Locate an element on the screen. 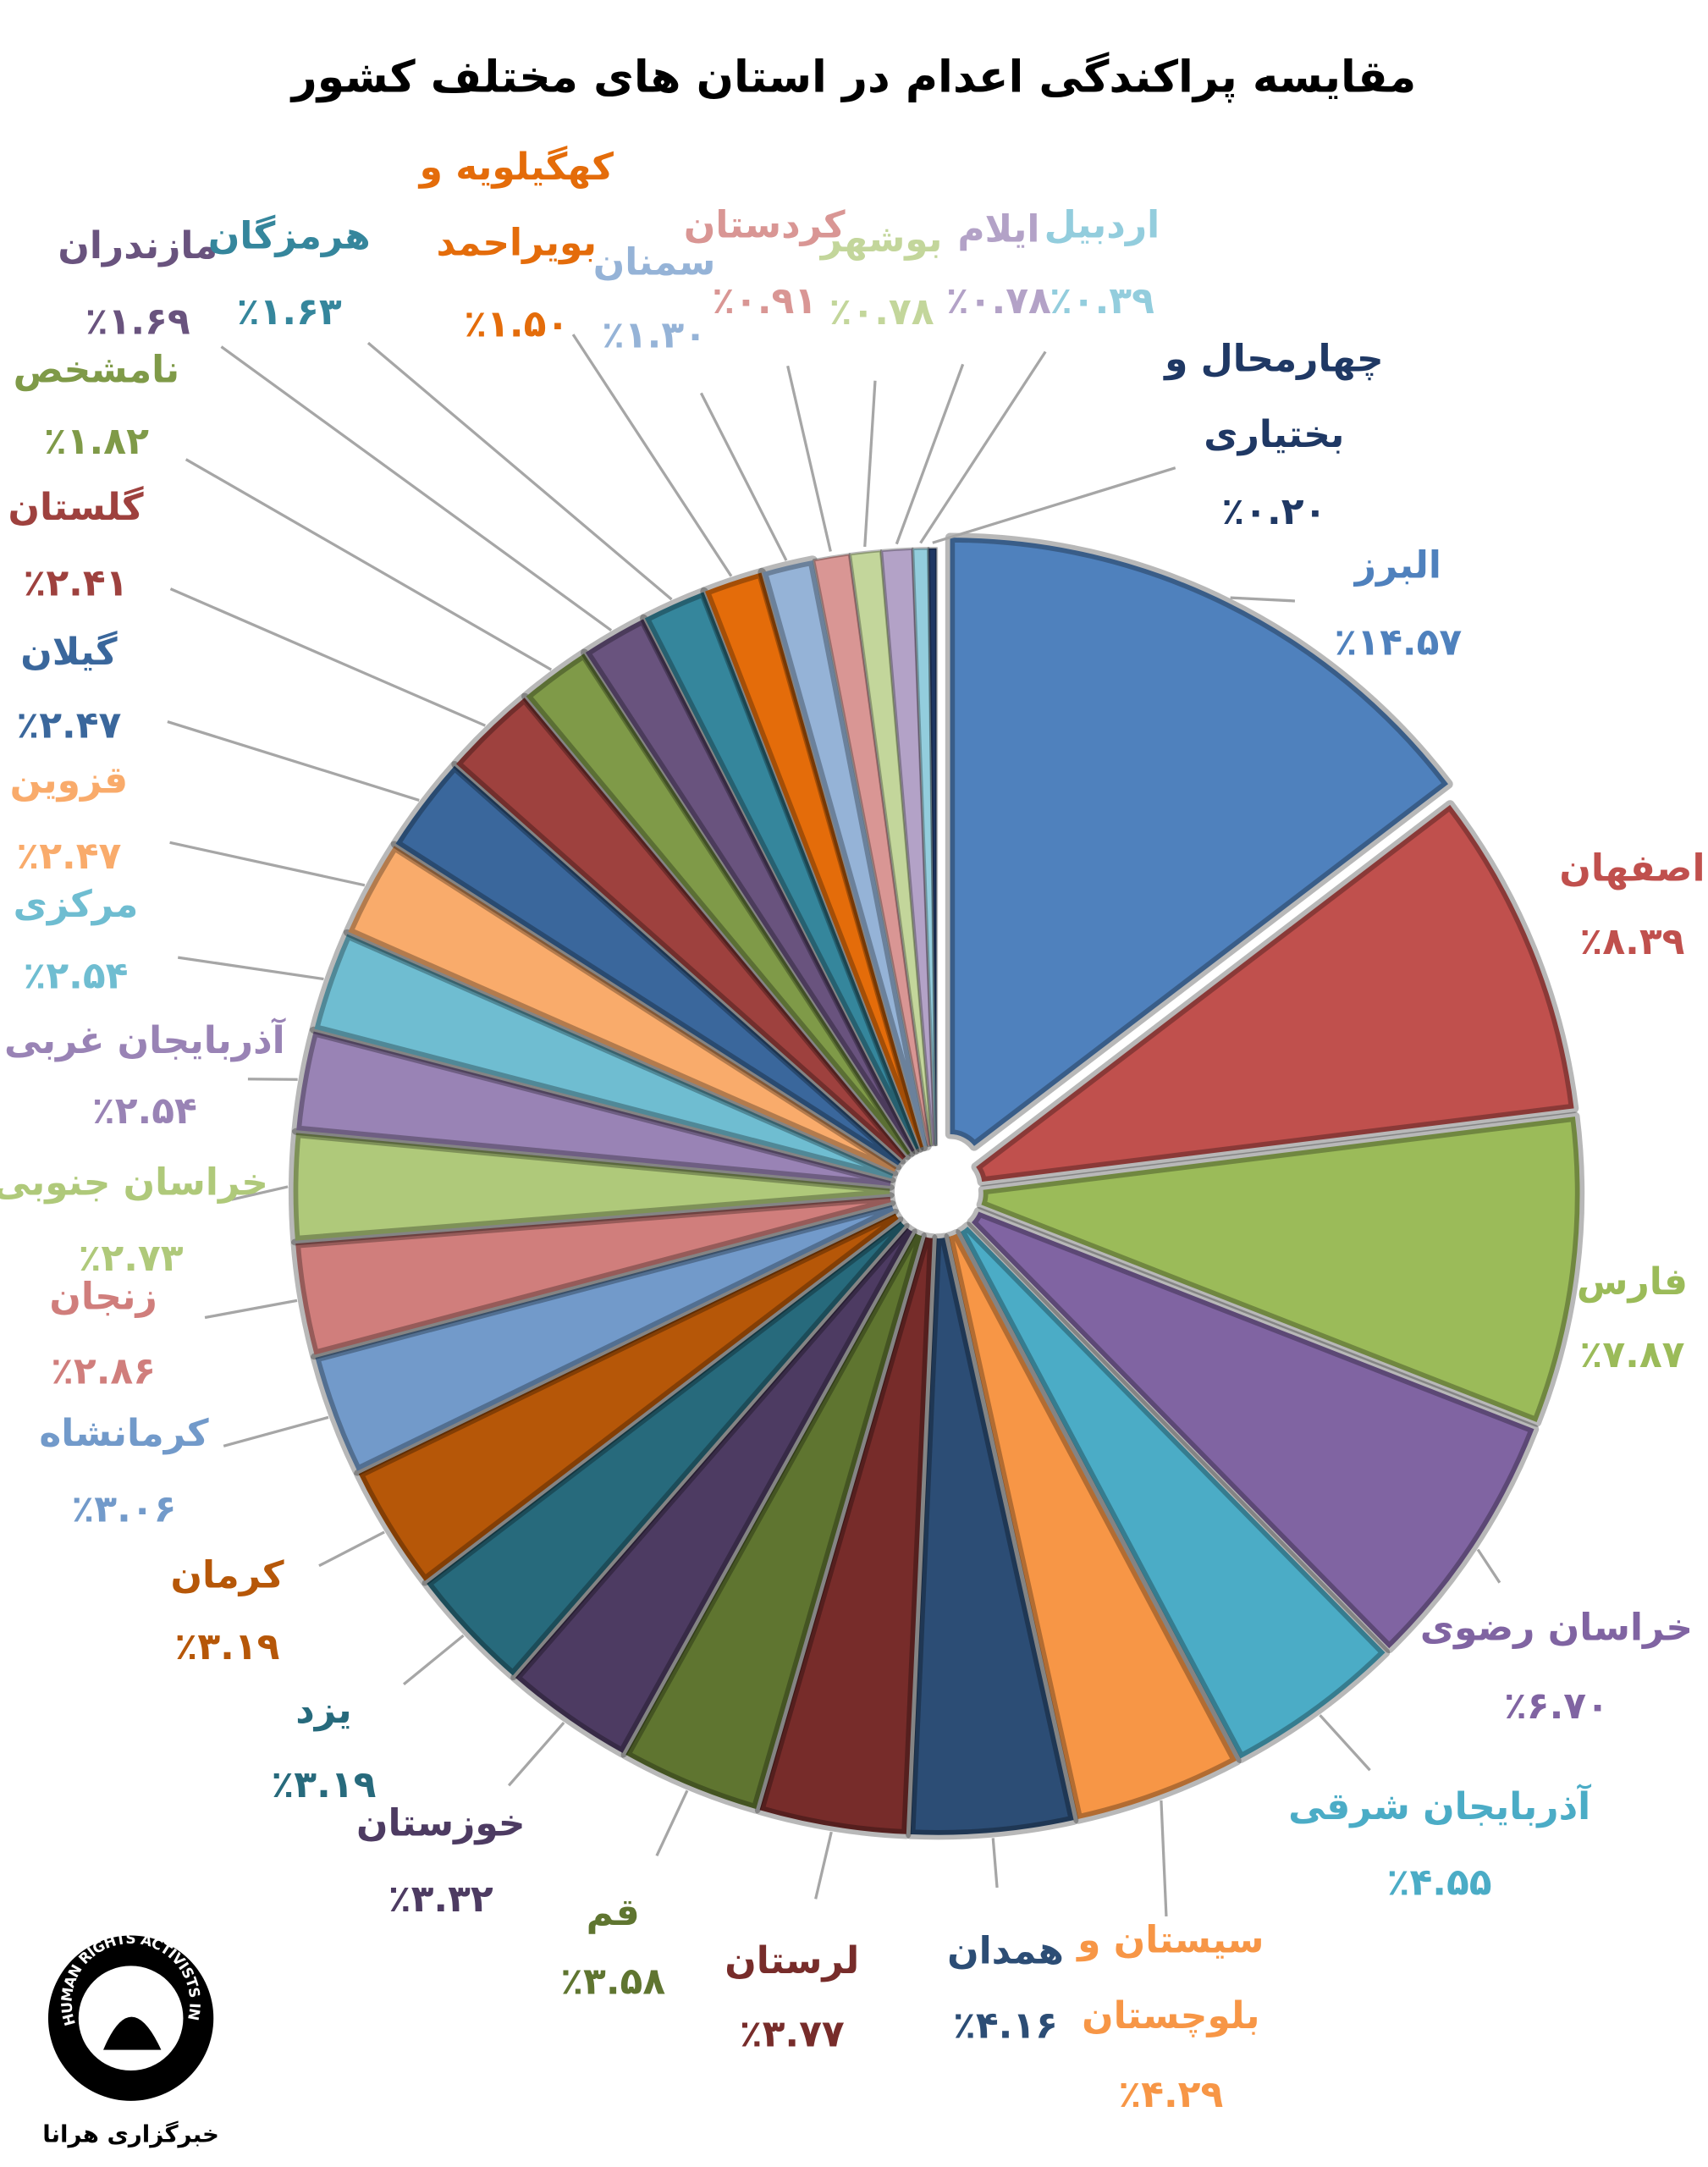  slice-label: هرمزگان is located at coordinates (289, 236).